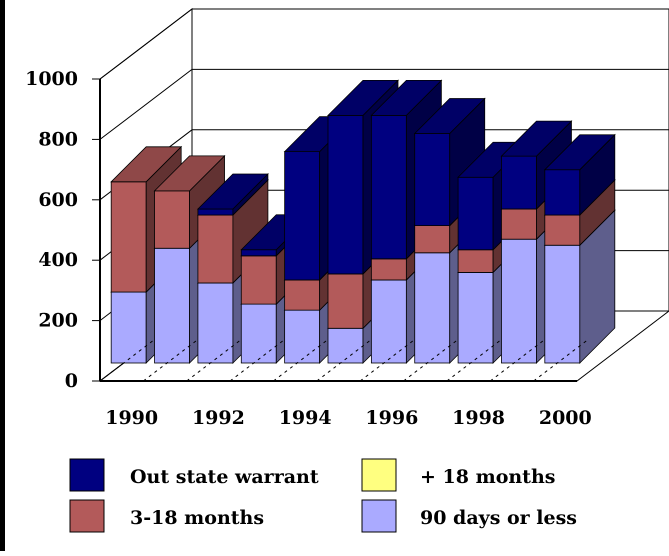 The image size is (669, 556). I want to click on legend-label: Out state warrant, so click(224, 477).